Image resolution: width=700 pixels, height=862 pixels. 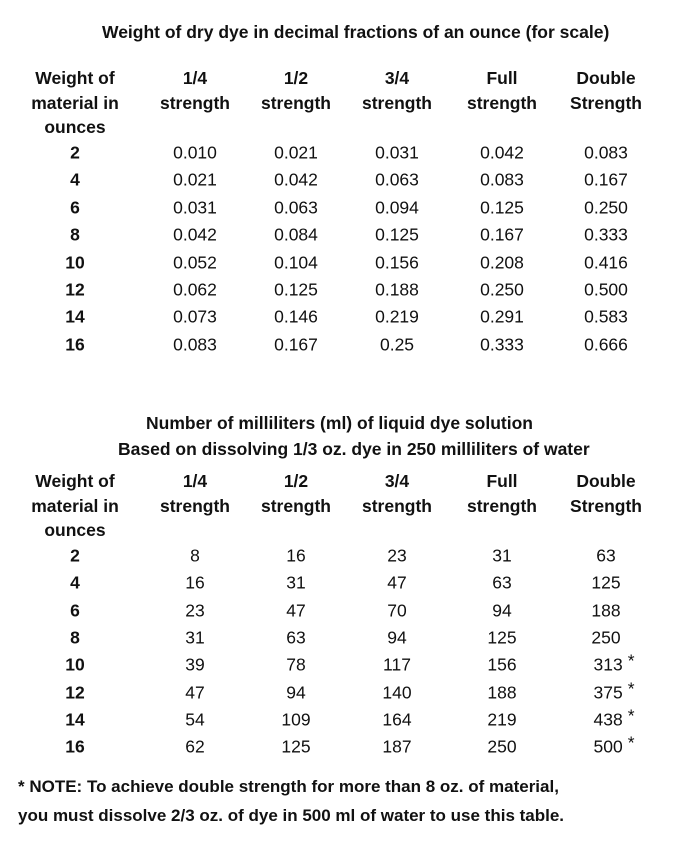 What do you see at coordinates (397, 207) in the screenshot?
I see `cell-value: 0.094` at bounding box center [397, 207].